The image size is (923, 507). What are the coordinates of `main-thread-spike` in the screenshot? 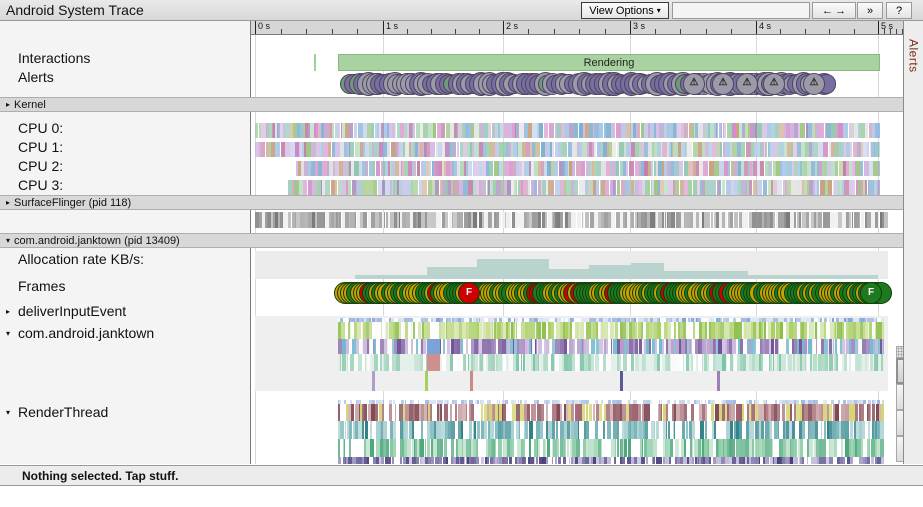 It's located at (373, 381).